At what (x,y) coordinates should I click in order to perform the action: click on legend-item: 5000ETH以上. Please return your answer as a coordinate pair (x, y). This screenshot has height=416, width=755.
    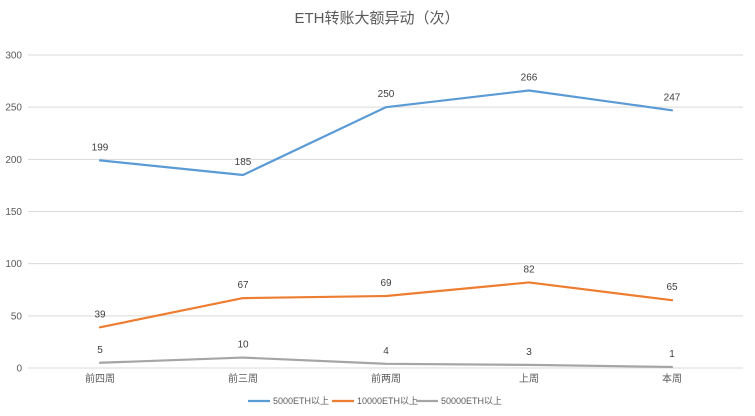
    Looking at the image, I should click on (288, 401).